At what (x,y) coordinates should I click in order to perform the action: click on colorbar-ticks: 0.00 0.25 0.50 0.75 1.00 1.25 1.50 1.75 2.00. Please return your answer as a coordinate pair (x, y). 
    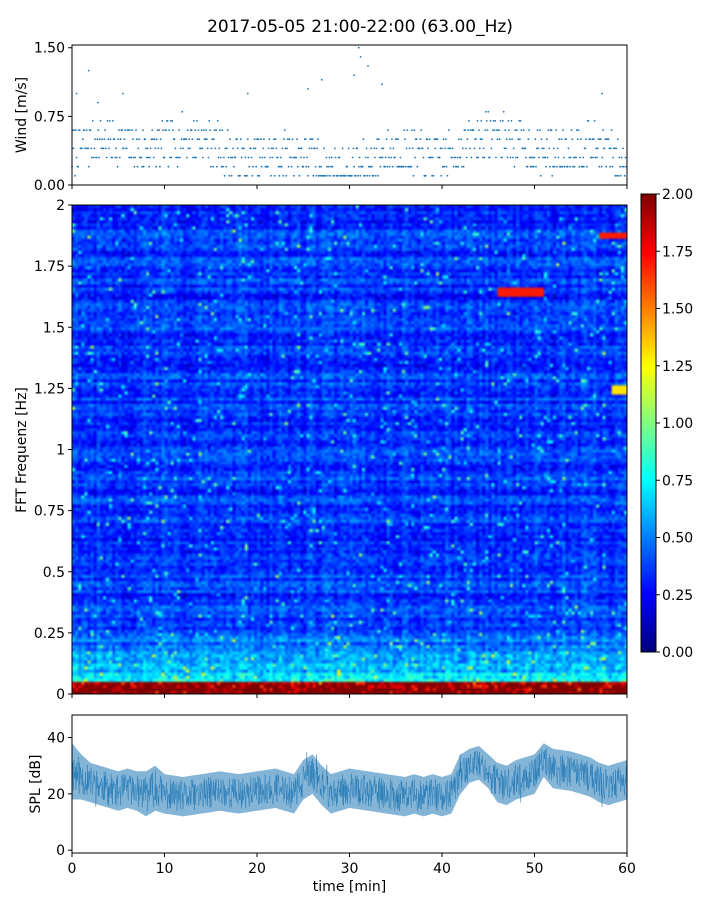
    Looking at the image, I should click on (674, 424).